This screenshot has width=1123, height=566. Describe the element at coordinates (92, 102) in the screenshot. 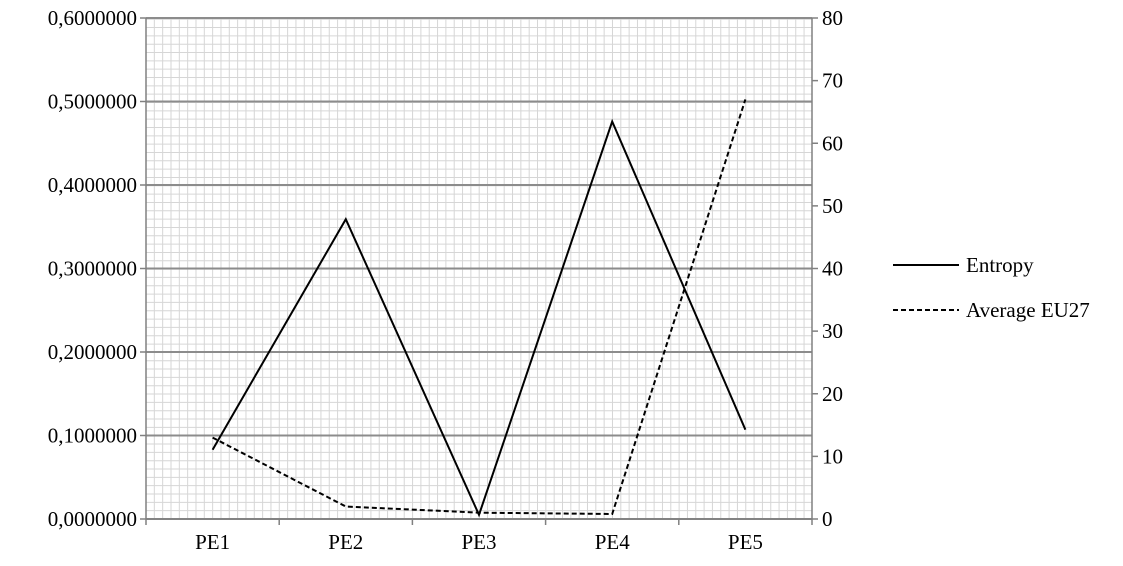

I see `left-tick-label: 0,5000000` at that location.